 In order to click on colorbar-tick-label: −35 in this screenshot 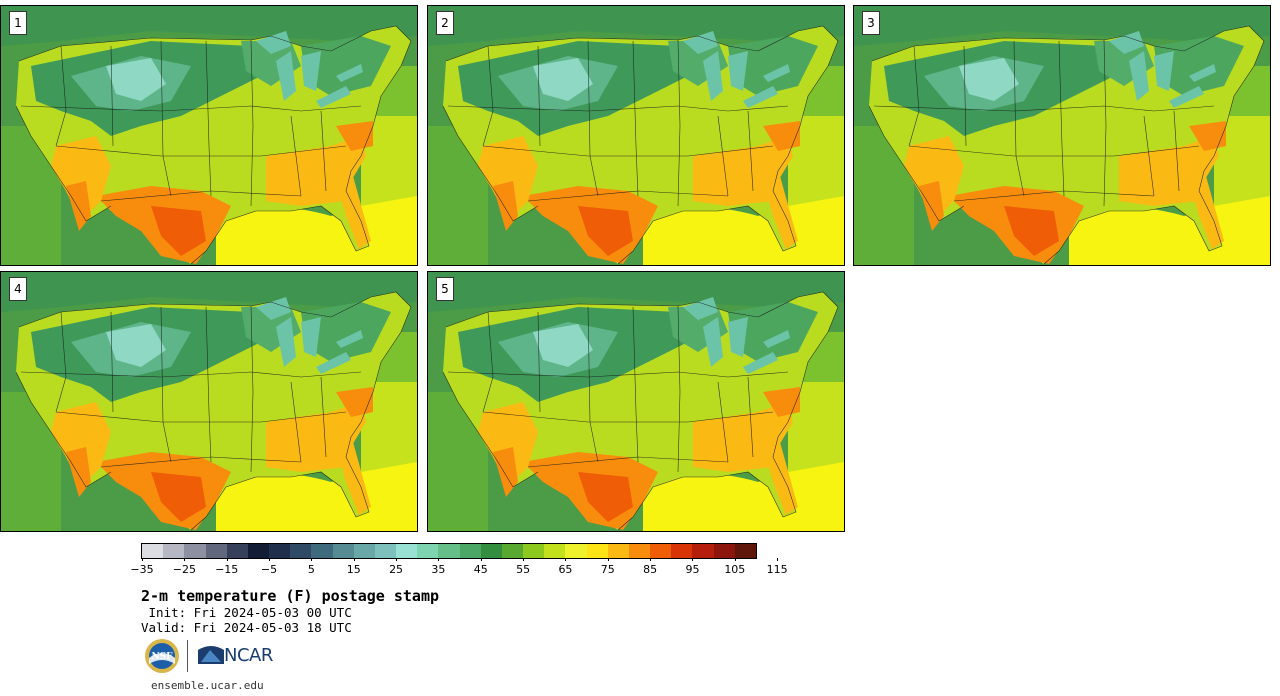, I will do `click(142, 569)`.